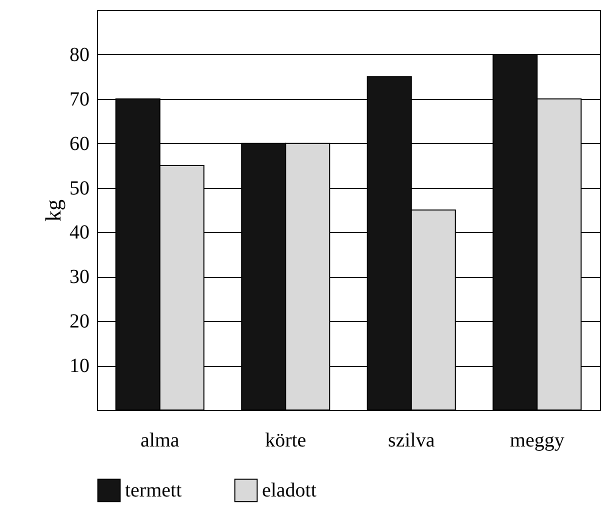  I want to click on y-tick-label: 30, so click(80, 277).